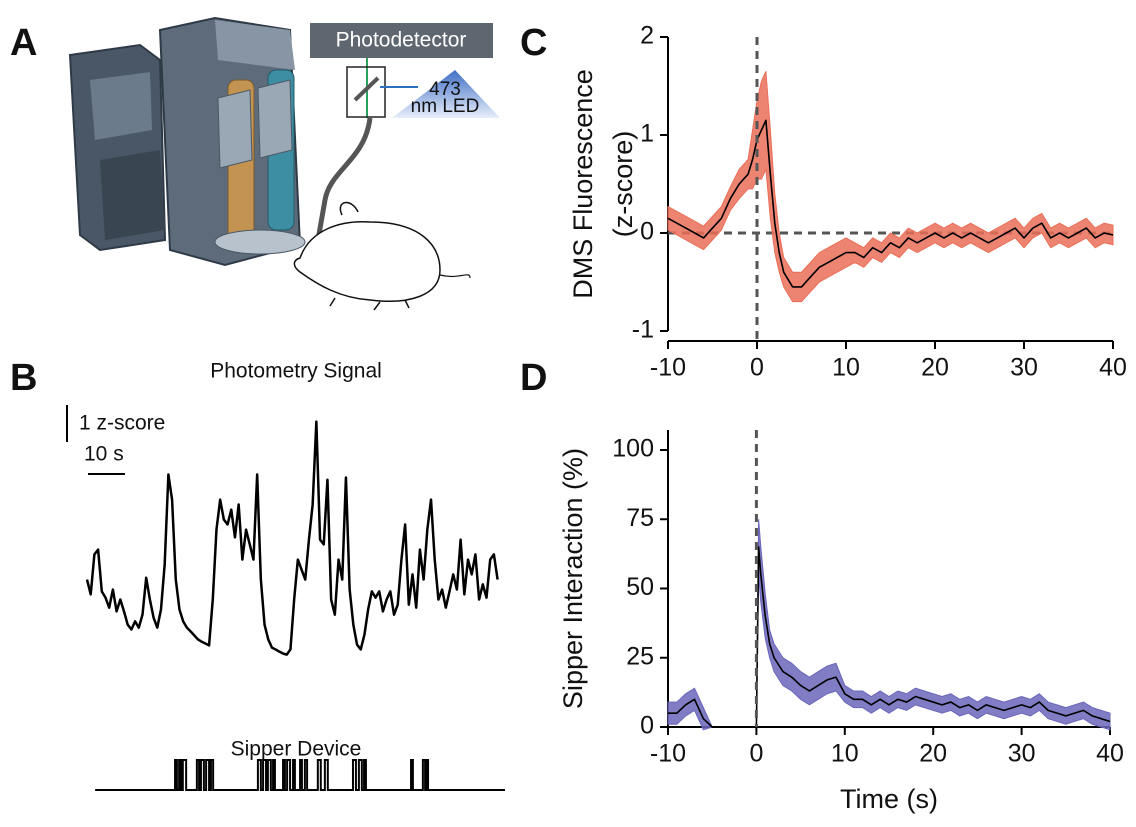  What do you see at coordinates (640, 518) in the screenshot?
I see `y-tick-label: 75` at bounding box center [640, 518].